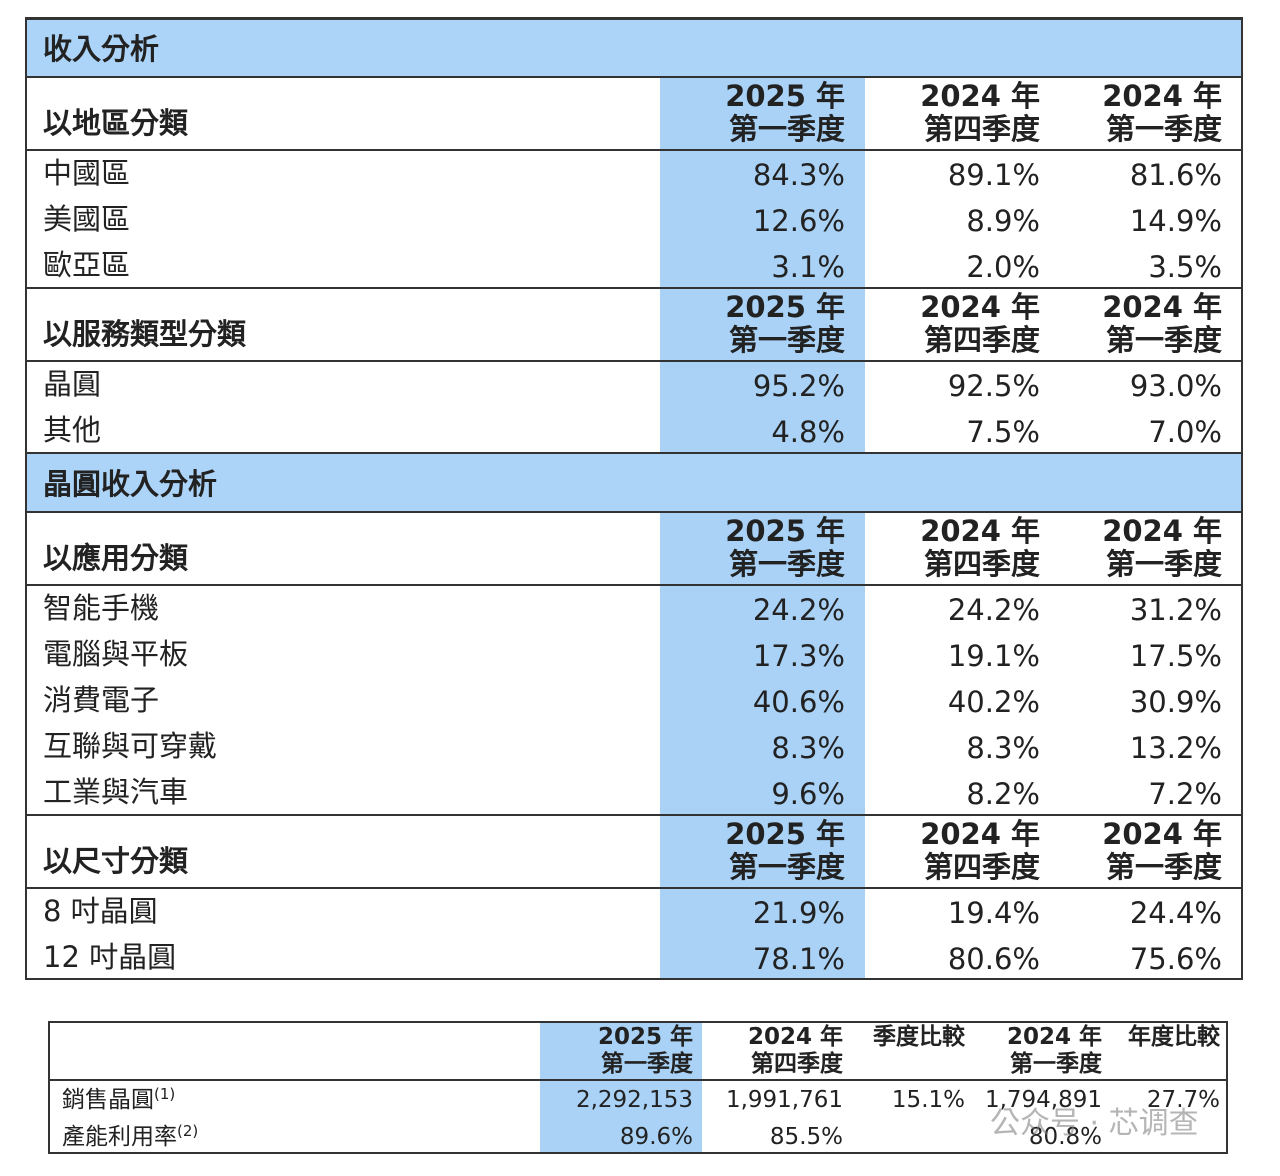 The image size is (1280, 1176). What do you see at coordinates (87, 219) in the screenshot?
I see `row-label: 美國區` at bounding box center [87, 219].